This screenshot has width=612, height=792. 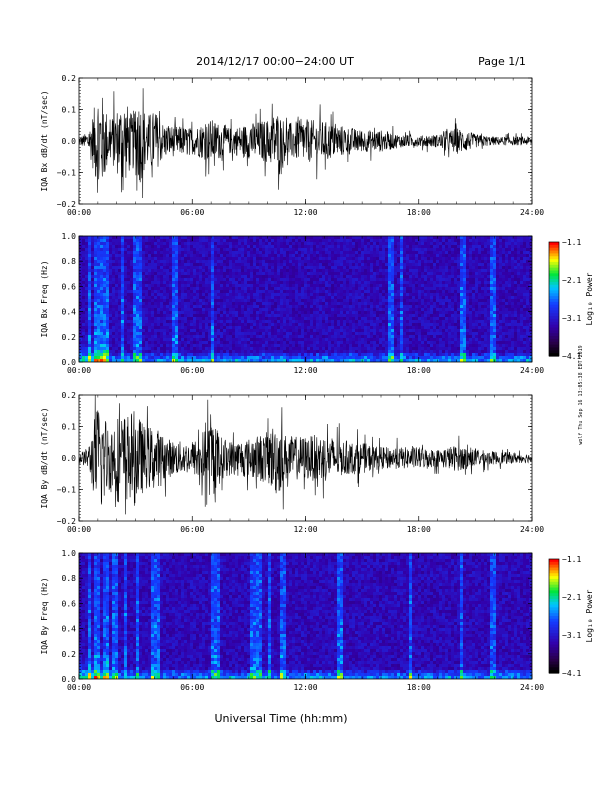 What do you see at coordinates (581, 394) in the screenshot?
I see `side-note: wolf Thu Sep 16 13:05:38 EDT 2019` at bounding box center [581, 394].